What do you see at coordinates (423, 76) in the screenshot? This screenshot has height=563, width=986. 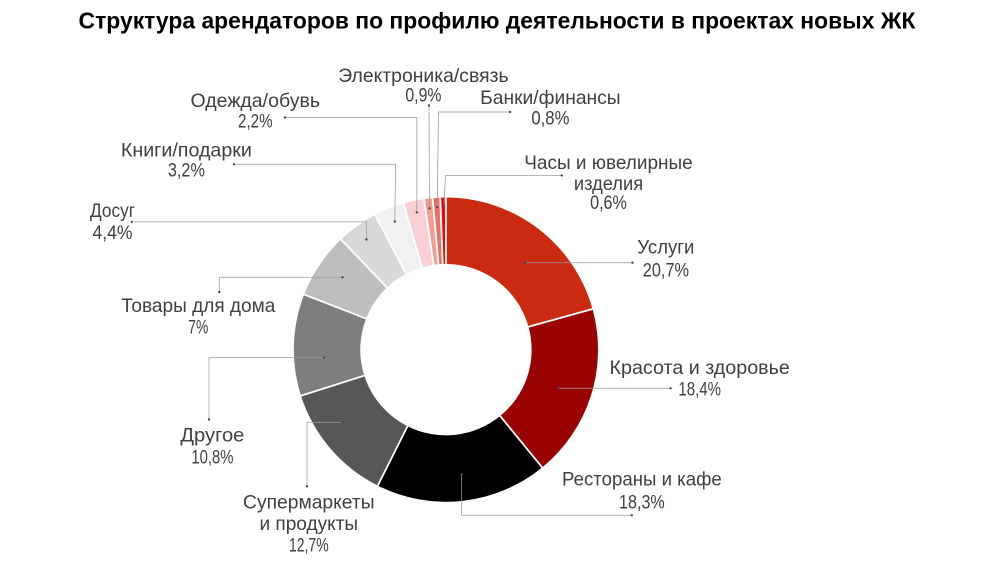 I see `svg-text: Электроника/связь` at bounding box center [423, 76].